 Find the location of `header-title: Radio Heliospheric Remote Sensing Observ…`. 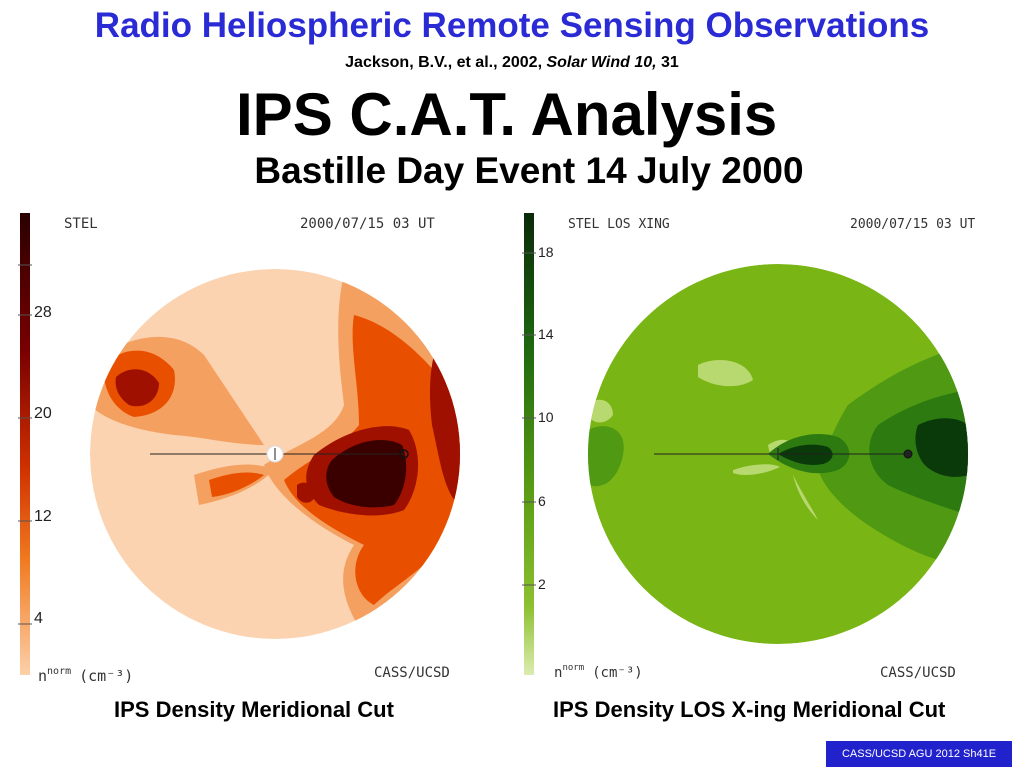

header-title: Radio Heliospheric Remote Sensing Observ… is located at coordinates (512, 25).